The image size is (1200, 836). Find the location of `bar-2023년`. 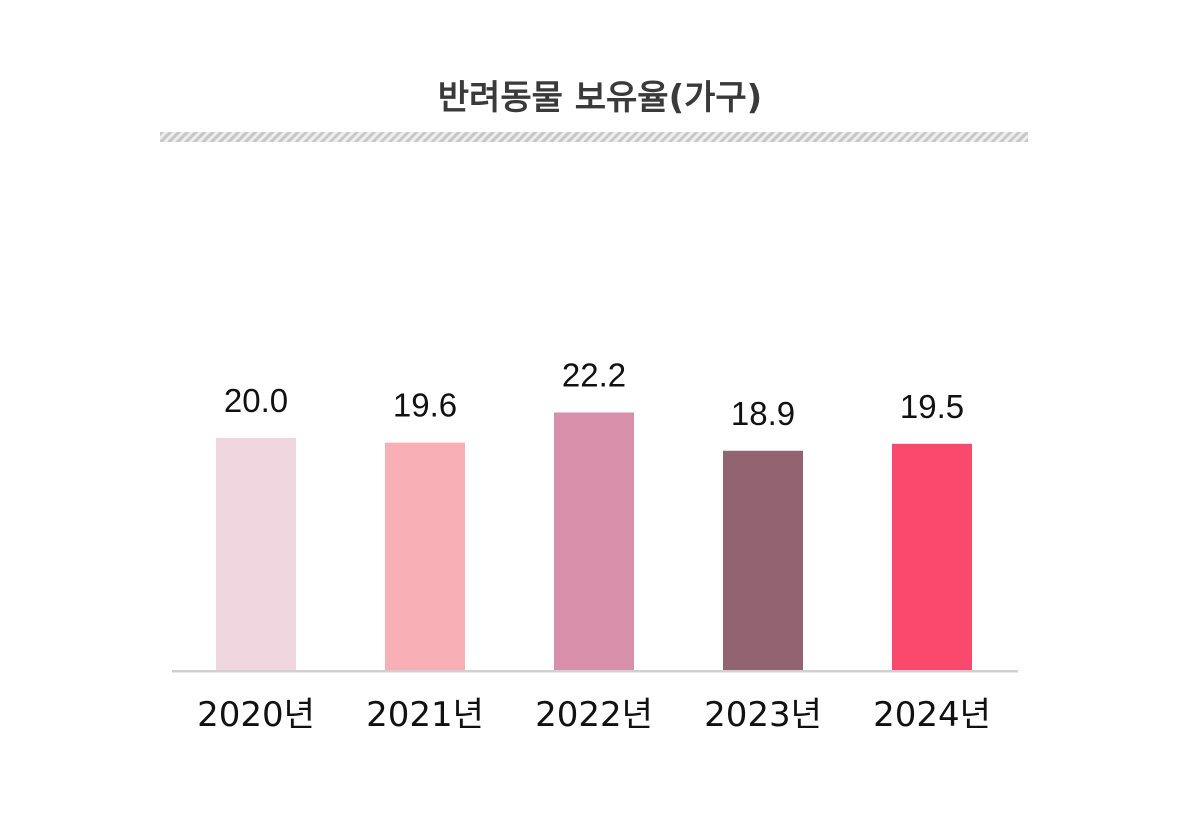

bar-2023년 is located at coordinates (763, 560).